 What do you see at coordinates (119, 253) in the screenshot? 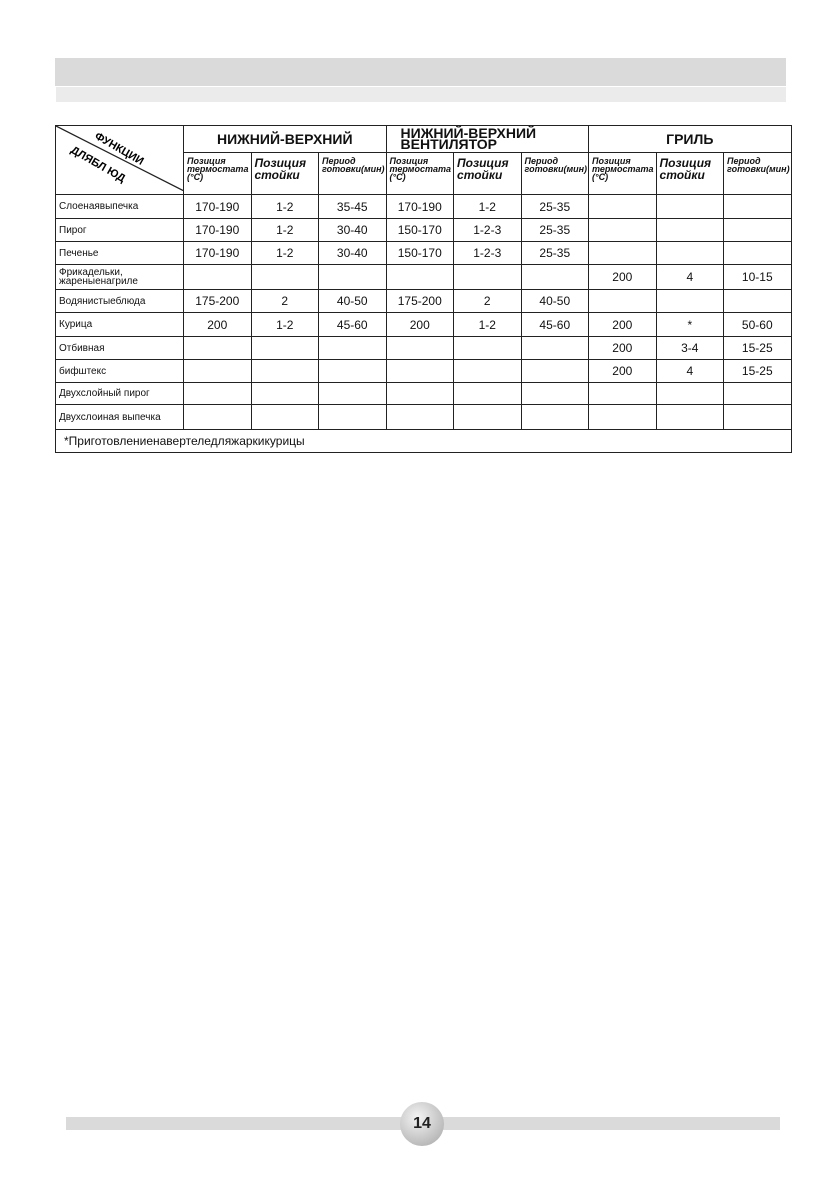
I see `dish-name: Печенье` at bounding box center [119, 253].